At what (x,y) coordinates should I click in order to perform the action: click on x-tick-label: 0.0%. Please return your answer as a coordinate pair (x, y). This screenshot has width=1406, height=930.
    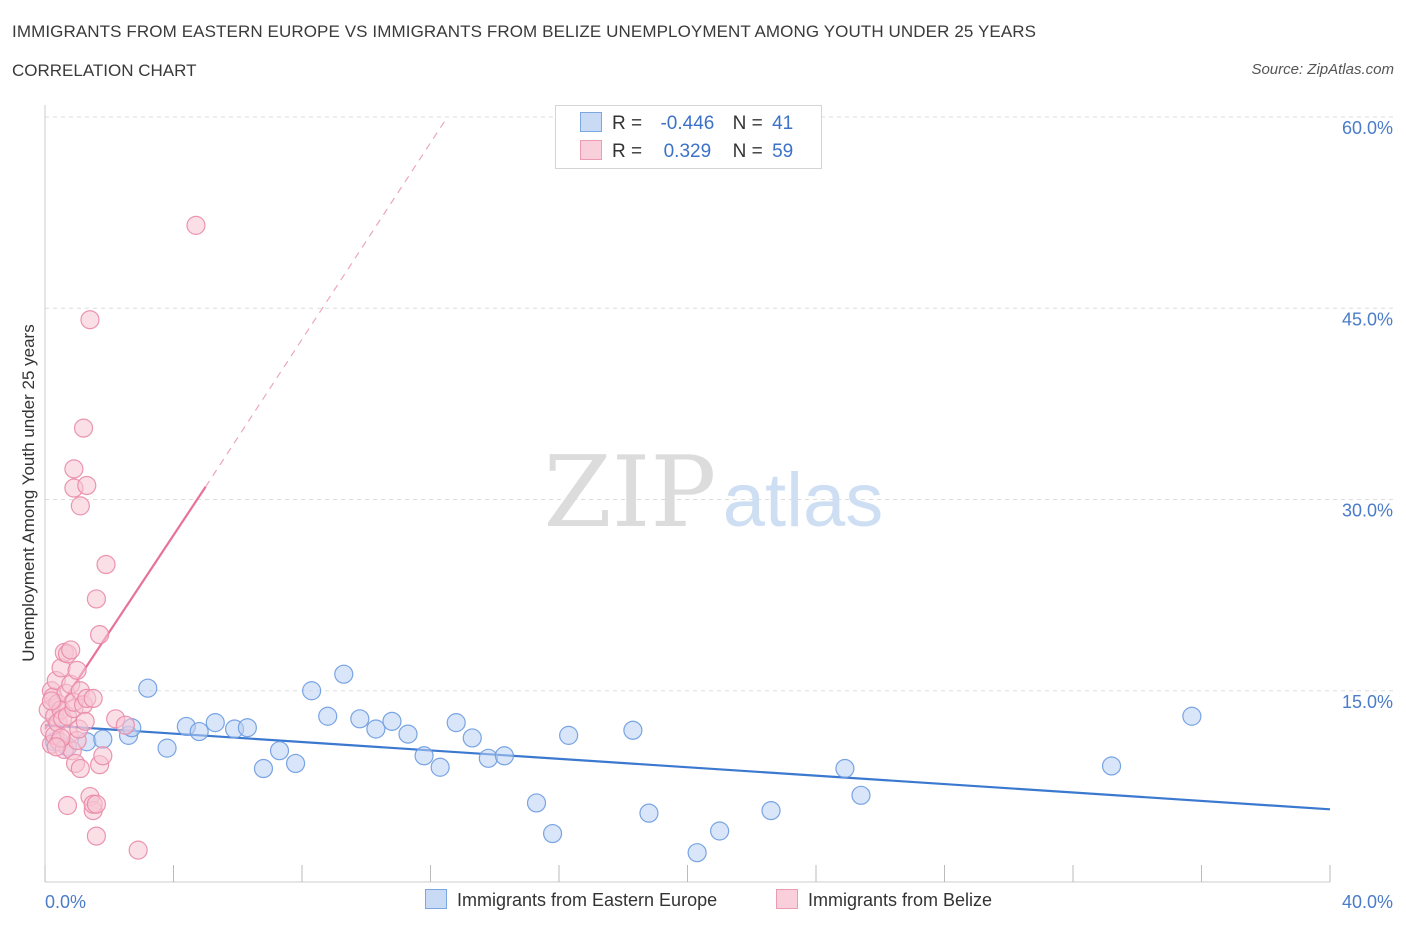
    Looking at the image, I should click on (65, 902).